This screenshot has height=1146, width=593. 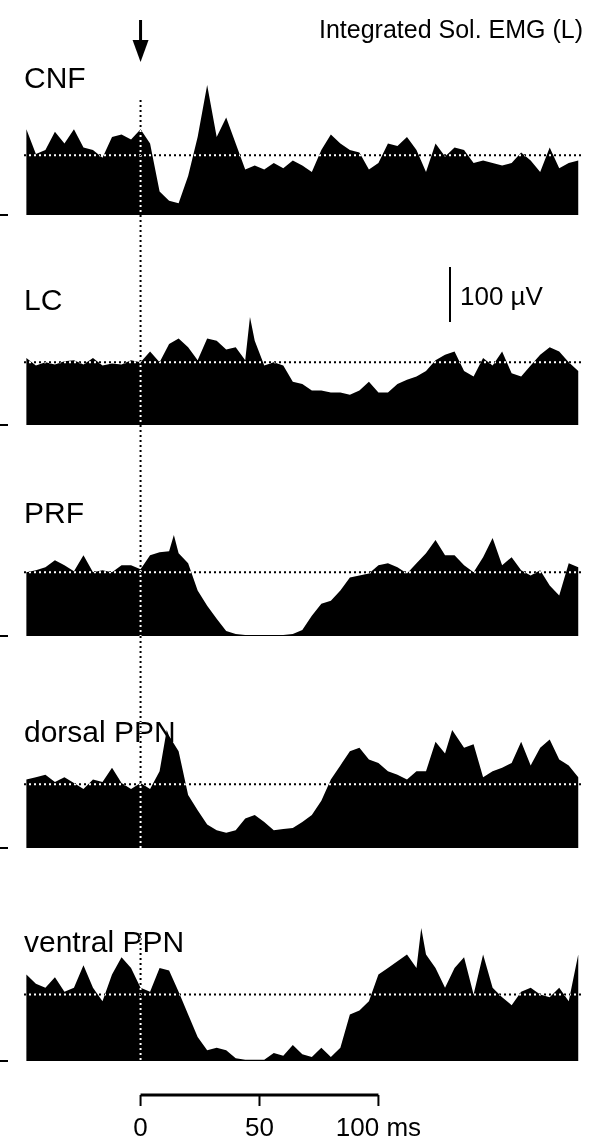 What do you see at coordinates (54, 512) in the screenshot?
I see `chart-title: PRF` at bounding box center [54, 512].